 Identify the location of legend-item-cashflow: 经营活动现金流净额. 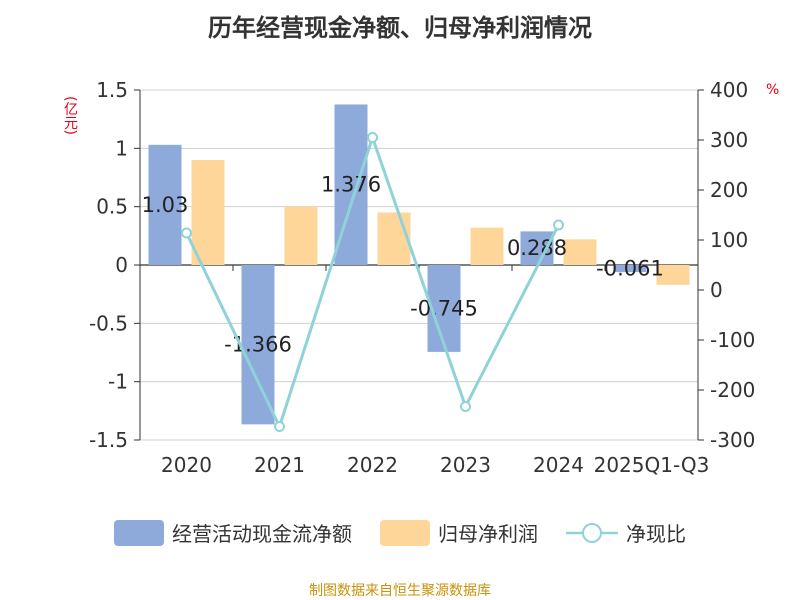
(233, 532).